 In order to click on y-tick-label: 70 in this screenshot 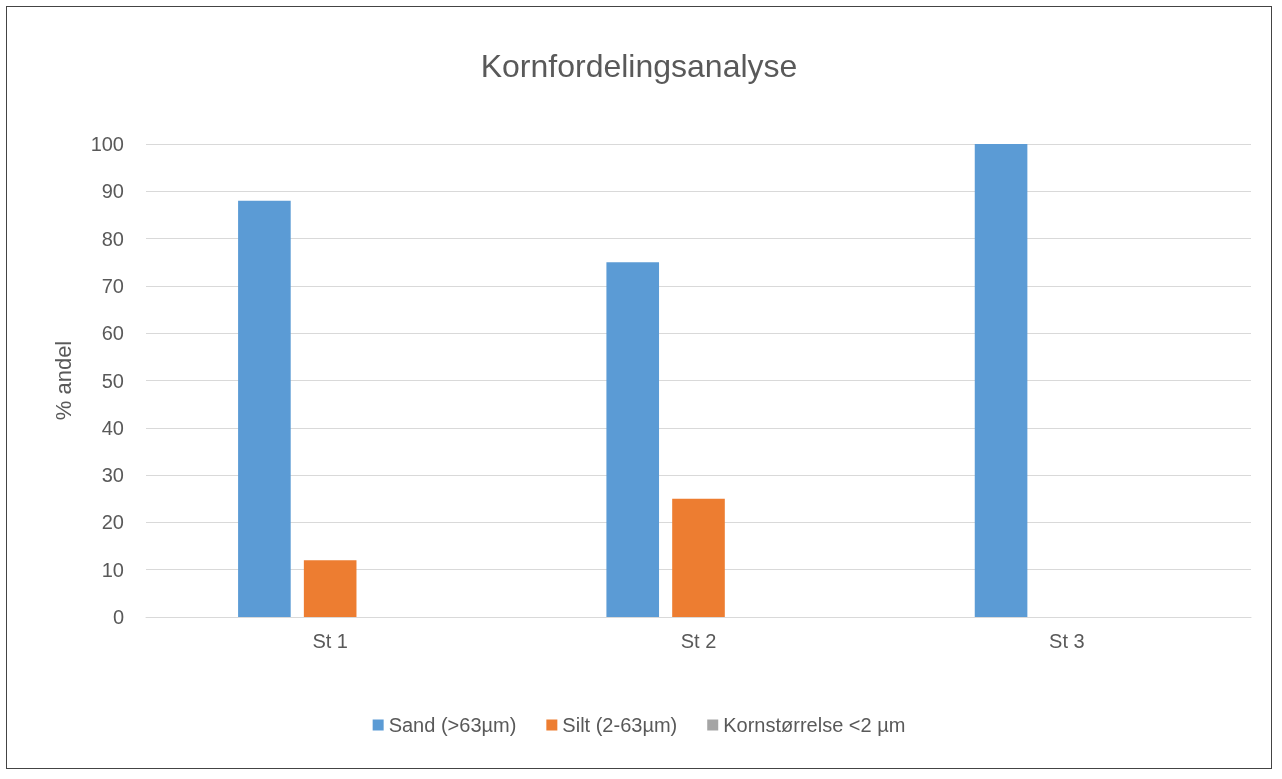, I will do `click(112, 285)`.